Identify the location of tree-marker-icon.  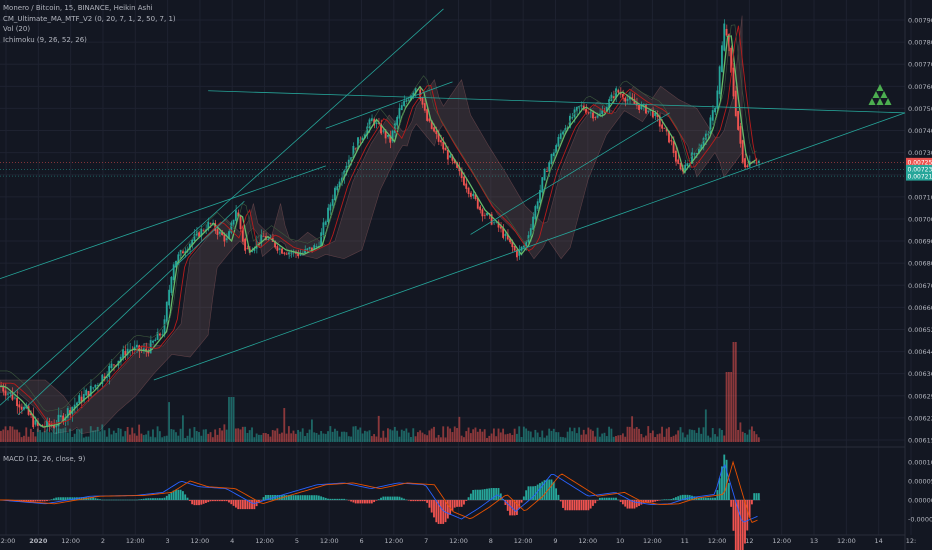
(880, 94).